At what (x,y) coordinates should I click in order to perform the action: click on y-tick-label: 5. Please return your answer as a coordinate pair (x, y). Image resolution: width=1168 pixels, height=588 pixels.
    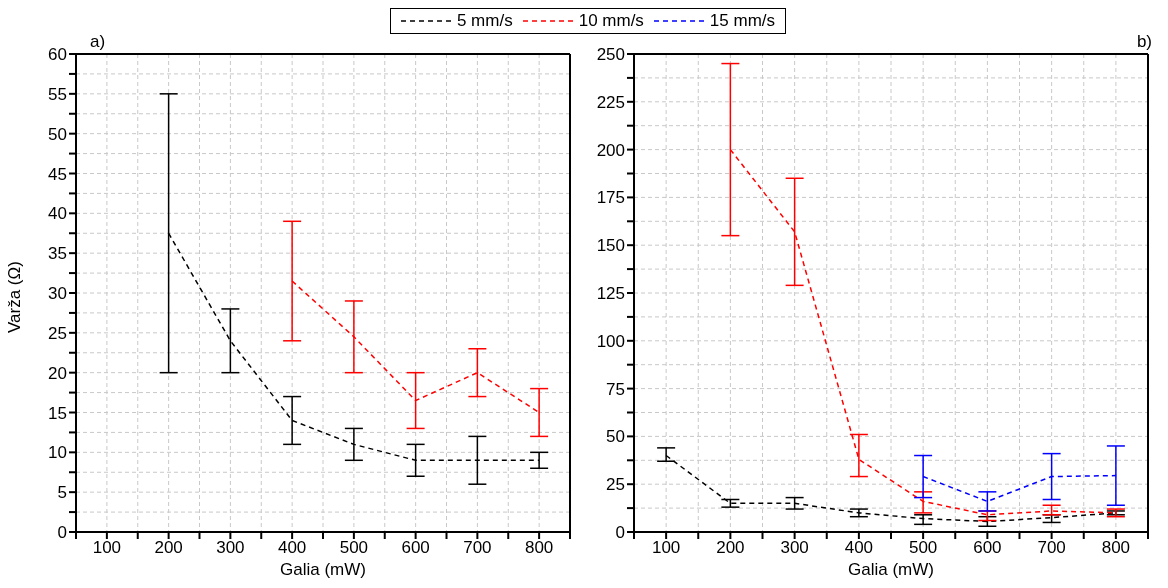
    Looking at the image, I should click on (62, 493).